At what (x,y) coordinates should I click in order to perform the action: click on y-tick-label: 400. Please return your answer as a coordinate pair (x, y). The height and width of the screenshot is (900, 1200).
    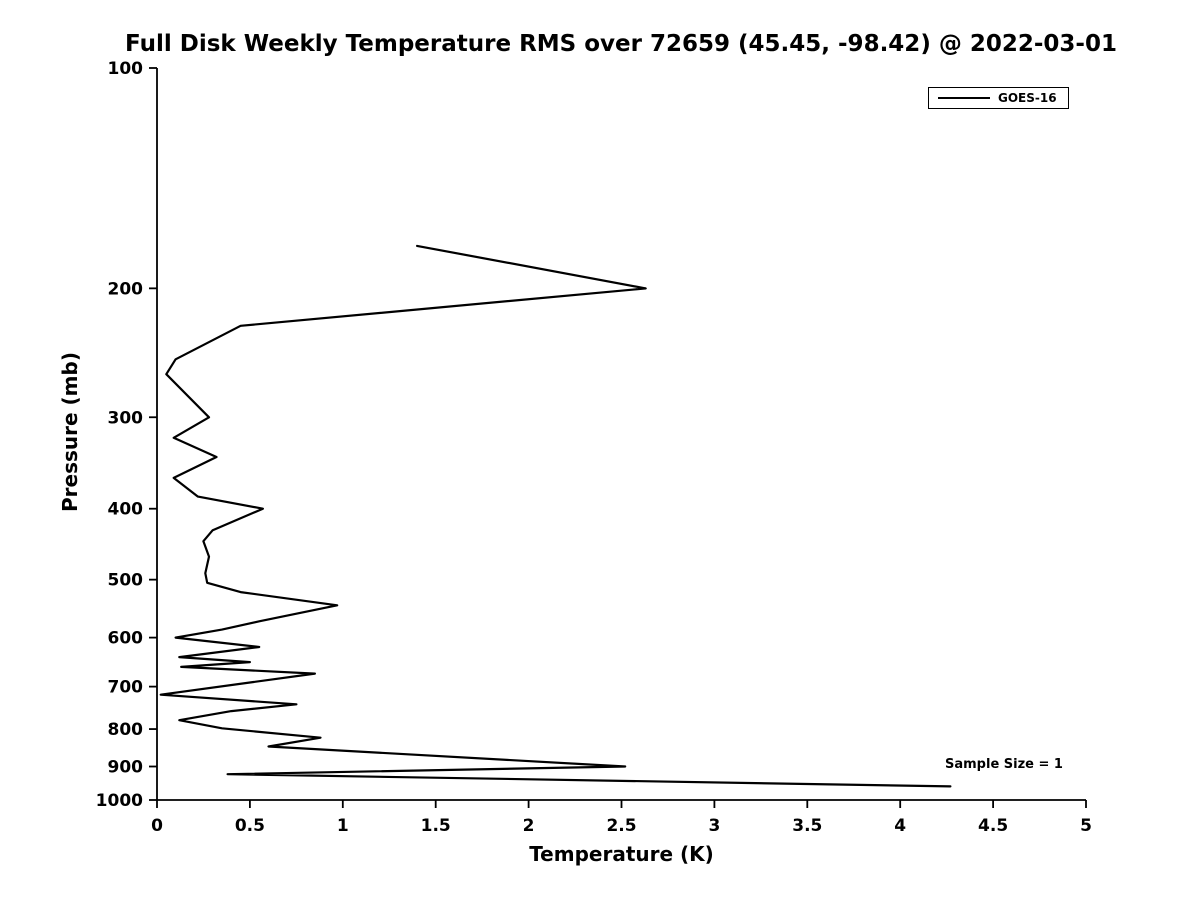
    Looking at the image, I should click on (126, 510).